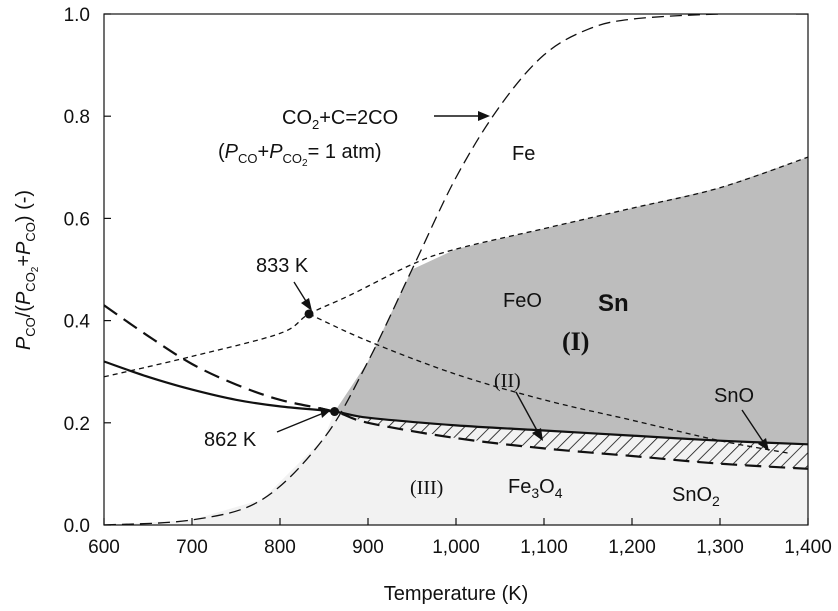 This screenshot has height=611, width=838. What do you see at coordinates (27, 270) in the screenshot?
I see `y-axis-title: PCO/(PCO2+PCO) (-)` at bounding box center [27, 270].